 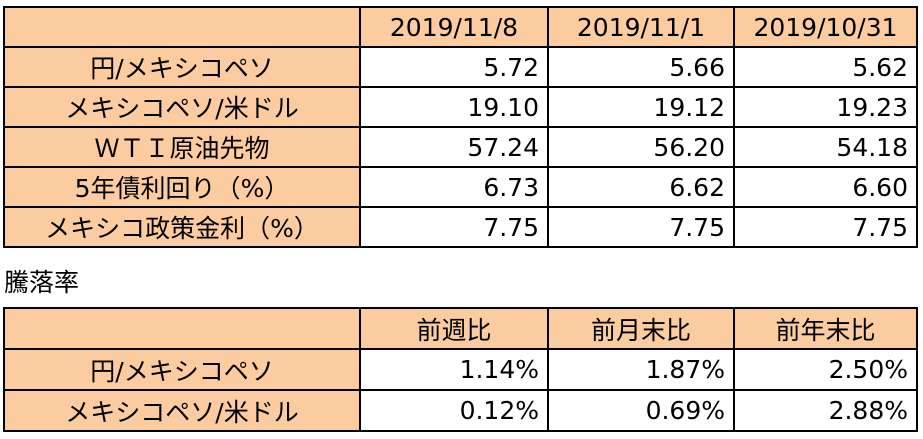 What do you see at coordinates (641, 67) in the screenshot?
I see `value-cell: 5.66` at bounding box center [641, 67].